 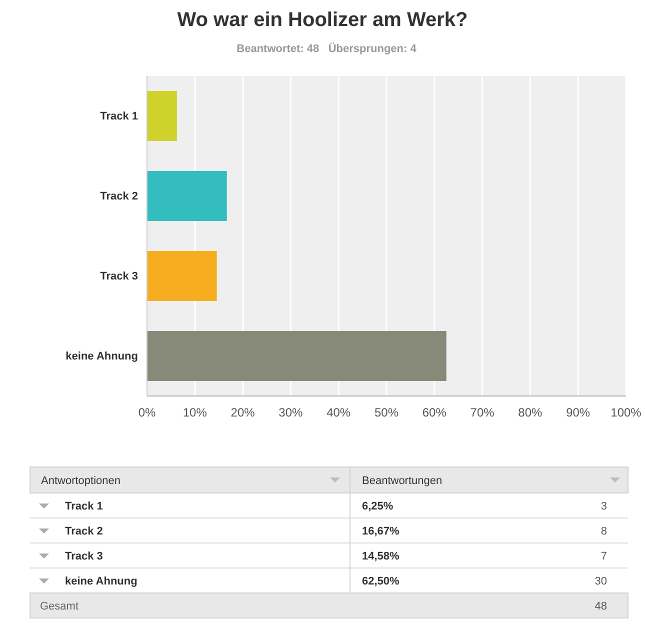 I want to click on y-tick-label: keine Ahnung, so click(x=102, y=356).